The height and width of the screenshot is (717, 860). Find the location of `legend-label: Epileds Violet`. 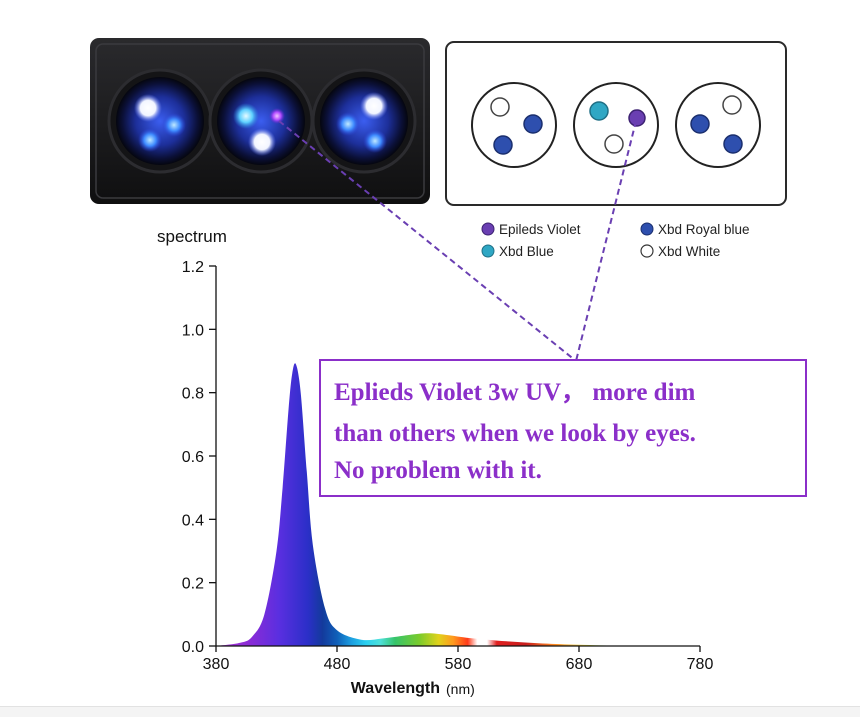

legend-label: Epileds Violet is located at coordinates (540, 229).